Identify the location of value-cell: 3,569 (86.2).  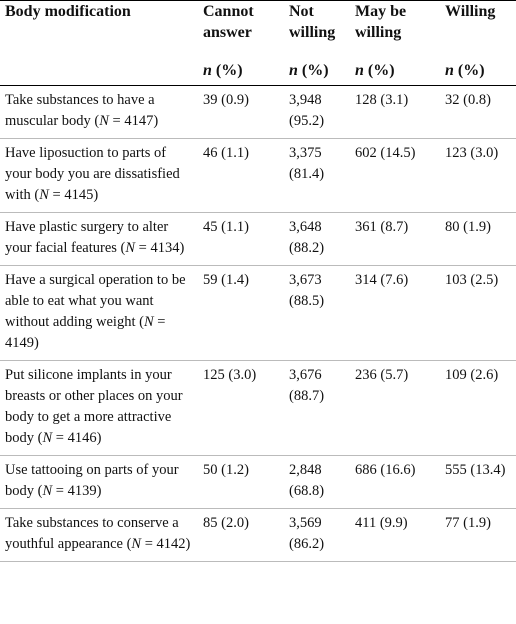
(307, 533).